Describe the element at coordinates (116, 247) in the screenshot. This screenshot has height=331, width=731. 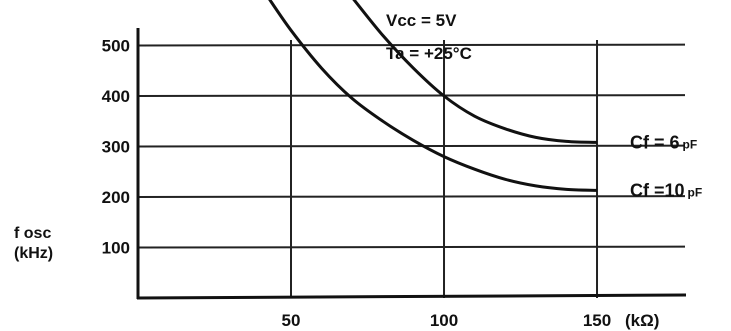
I see `y-tick-label-100: 100` at that location.